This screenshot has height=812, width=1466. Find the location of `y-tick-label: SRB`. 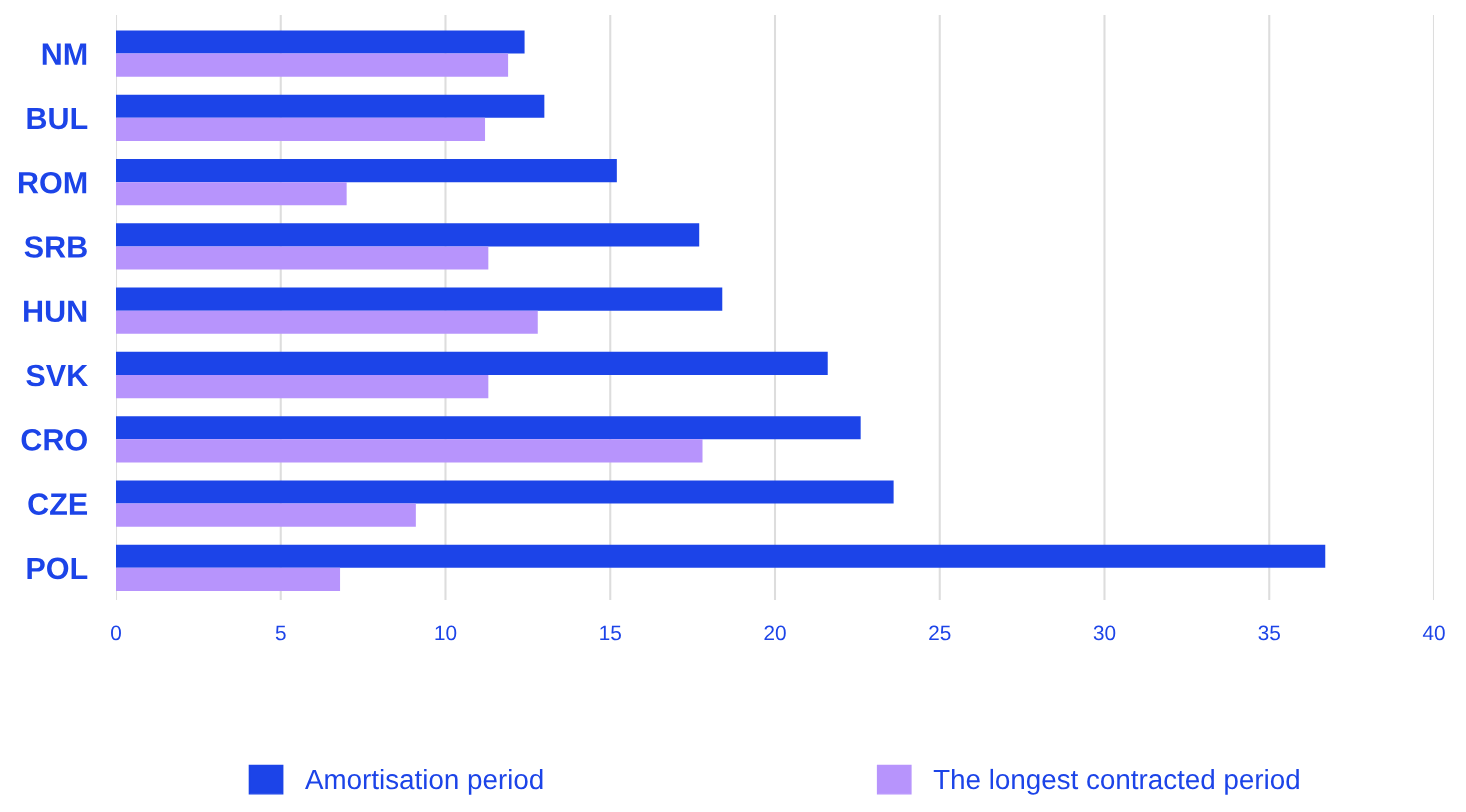

y-tick-label: SRB is located at coordinates (55, 247).